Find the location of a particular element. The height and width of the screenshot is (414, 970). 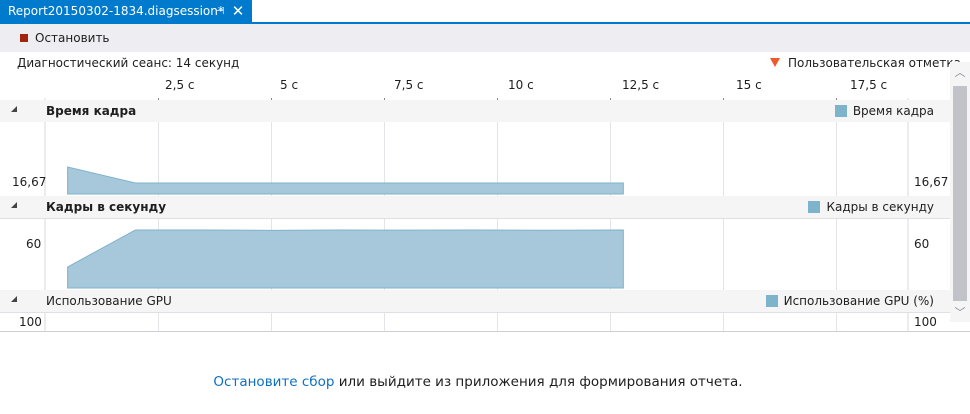

y-axis-label-right: 100 is located at coordinates (925, 322).